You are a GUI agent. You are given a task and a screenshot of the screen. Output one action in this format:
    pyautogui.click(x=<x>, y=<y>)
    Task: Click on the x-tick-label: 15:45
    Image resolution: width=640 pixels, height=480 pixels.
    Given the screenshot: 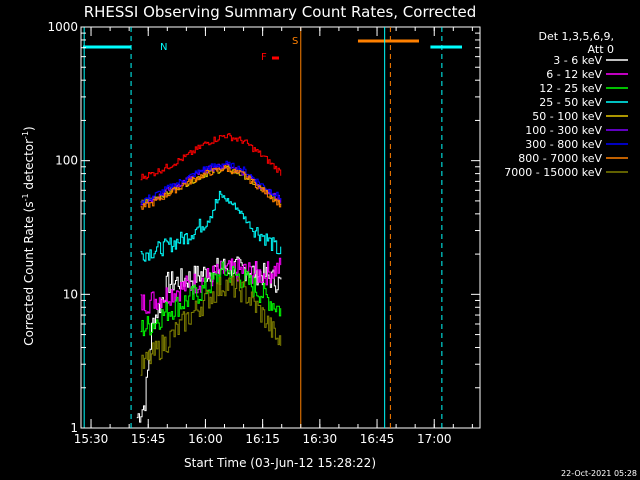 What is the action you would take?
    pyautogui.click(x=148, y=439)
    